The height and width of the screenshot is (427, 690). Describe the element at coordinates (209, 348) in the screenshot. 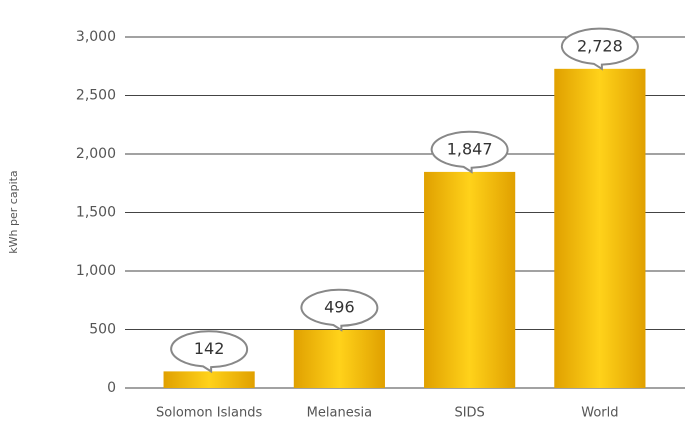

I see `value-label: 142` at that location.